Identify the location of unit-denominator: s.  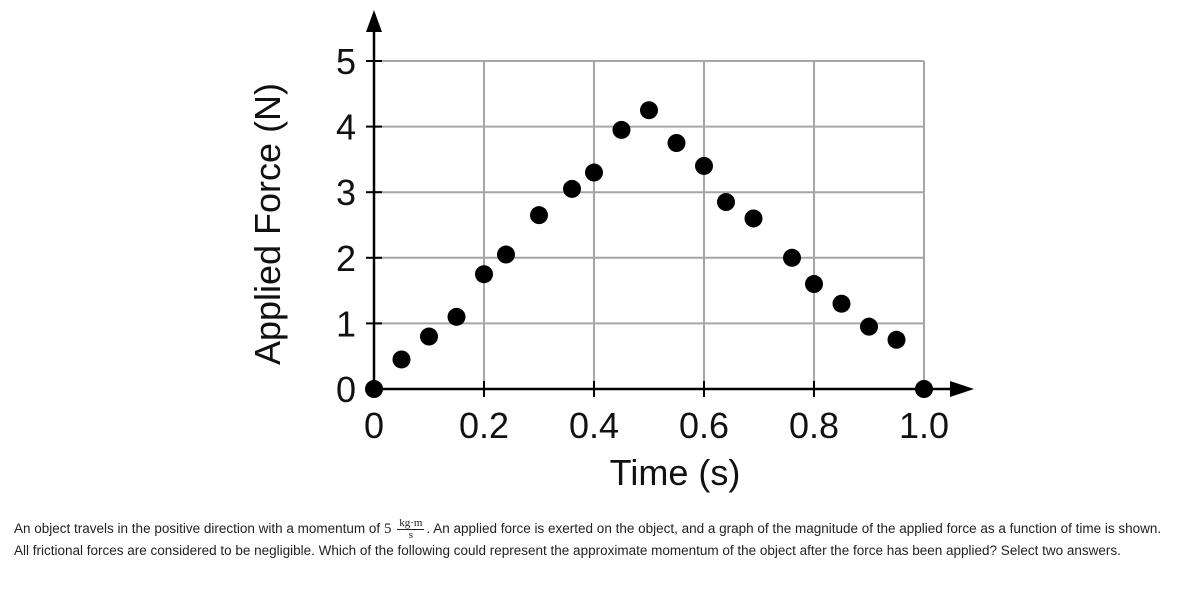
(410, 535).